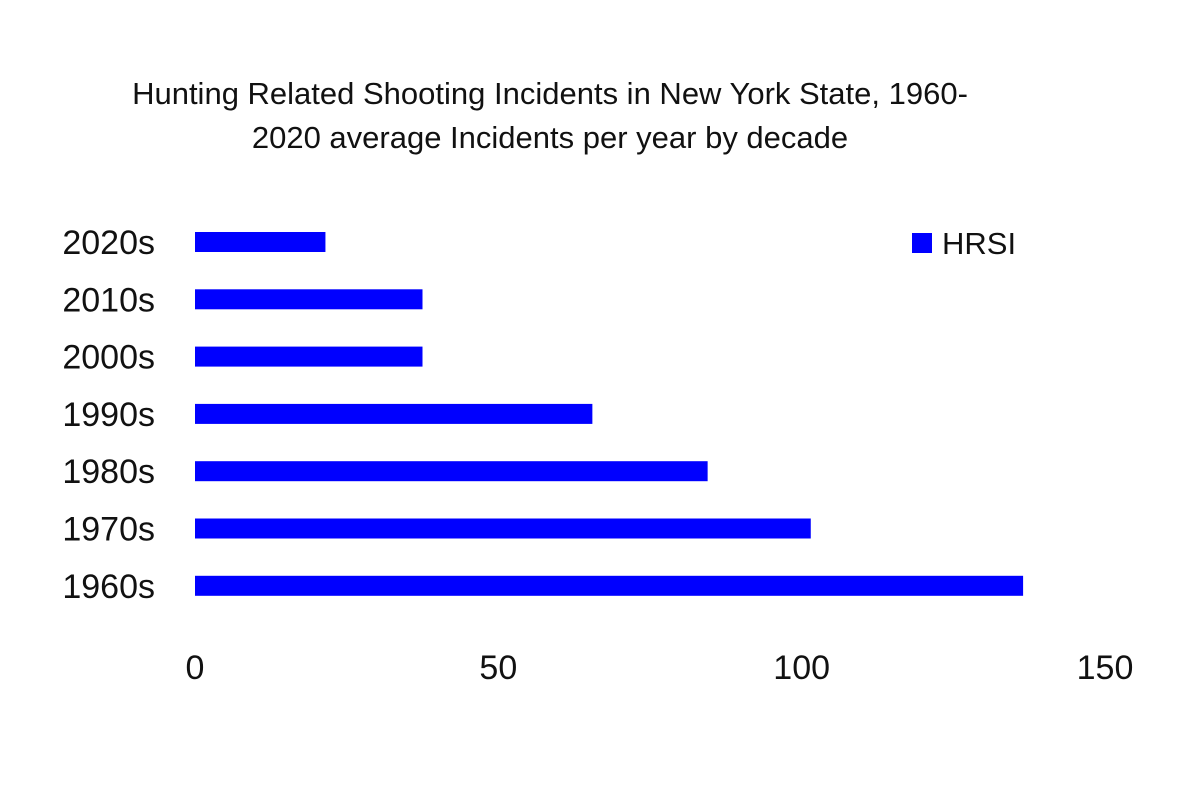 The image size is (1200, 800). I want to click on legend-label: HRSI, so click(979, 243).